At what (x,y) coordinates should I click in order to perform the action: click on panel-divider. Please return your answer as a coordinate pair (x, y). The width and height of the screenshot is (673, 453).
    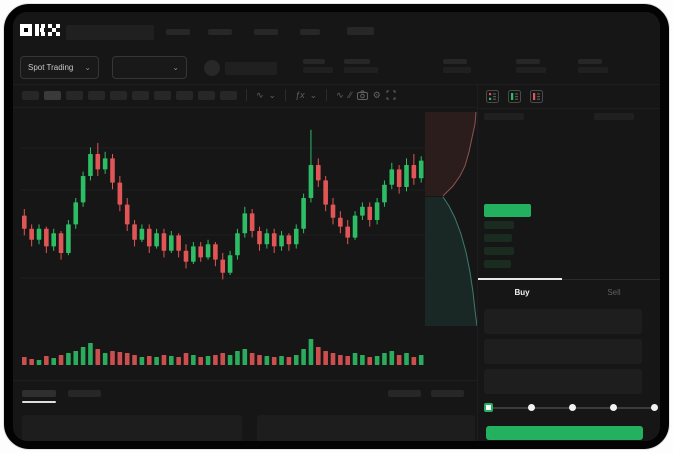
    Looking at the image, I should click on (477, 262).